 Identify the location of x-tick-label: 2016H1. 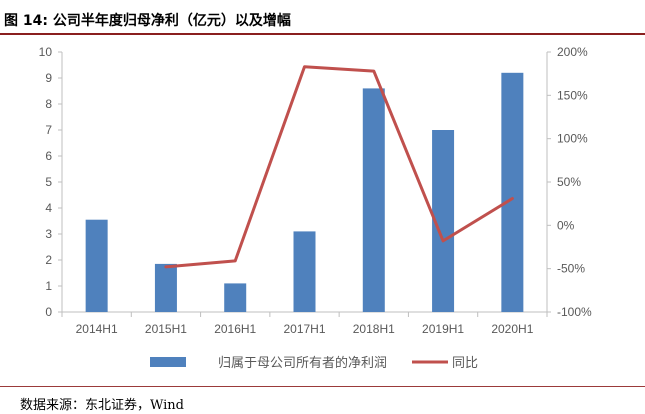
(235, 329).